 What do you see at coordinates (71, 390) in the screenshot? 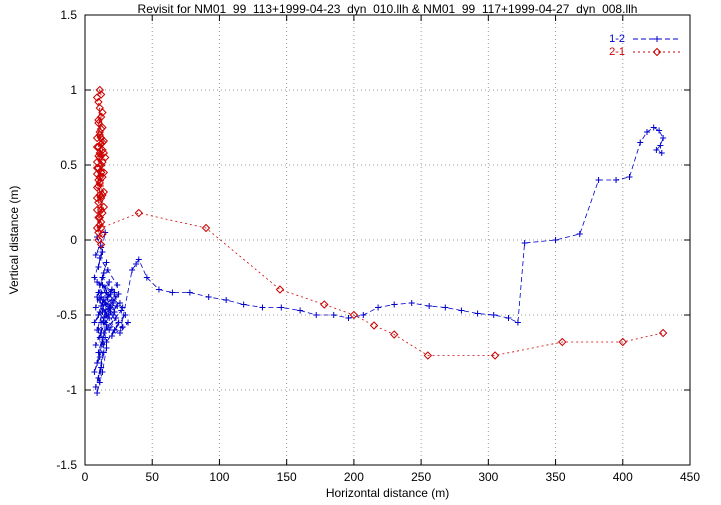
I see `svg-text: -1` at bounding box center [71, 390].